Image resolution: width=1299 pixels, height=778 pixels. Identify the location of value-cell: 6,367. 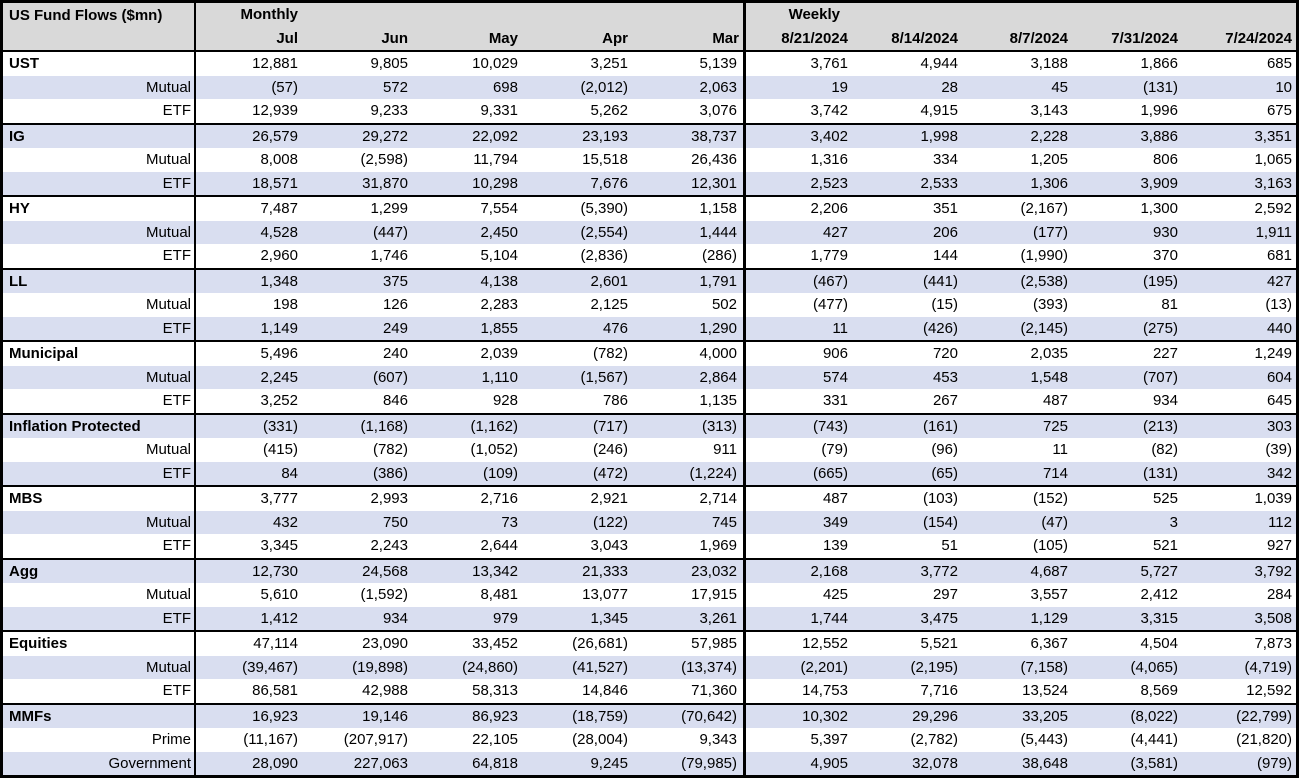
(1049, 644).